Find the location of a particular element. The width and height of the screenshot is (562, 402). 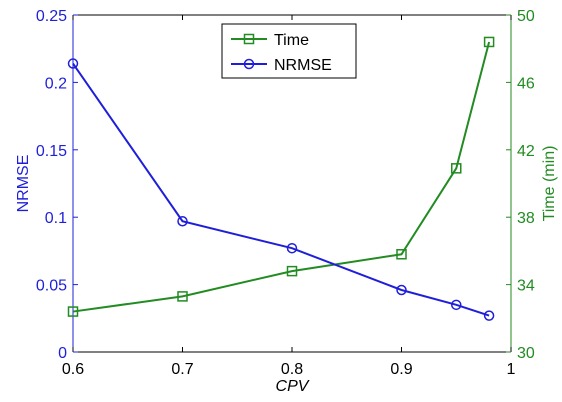

legend-entry: NRMSE is located at coordinates (281, 65).